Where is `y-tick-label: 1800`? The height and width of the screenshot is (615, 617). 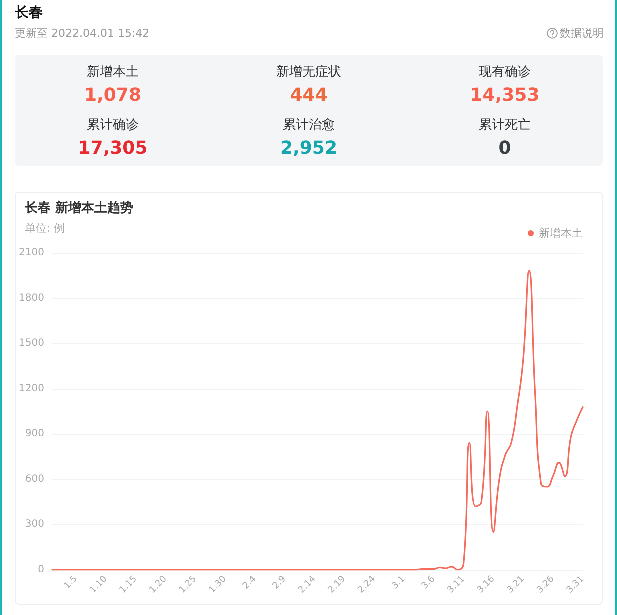
y-tick-label: 1800 is located at coordinates (31, 298).